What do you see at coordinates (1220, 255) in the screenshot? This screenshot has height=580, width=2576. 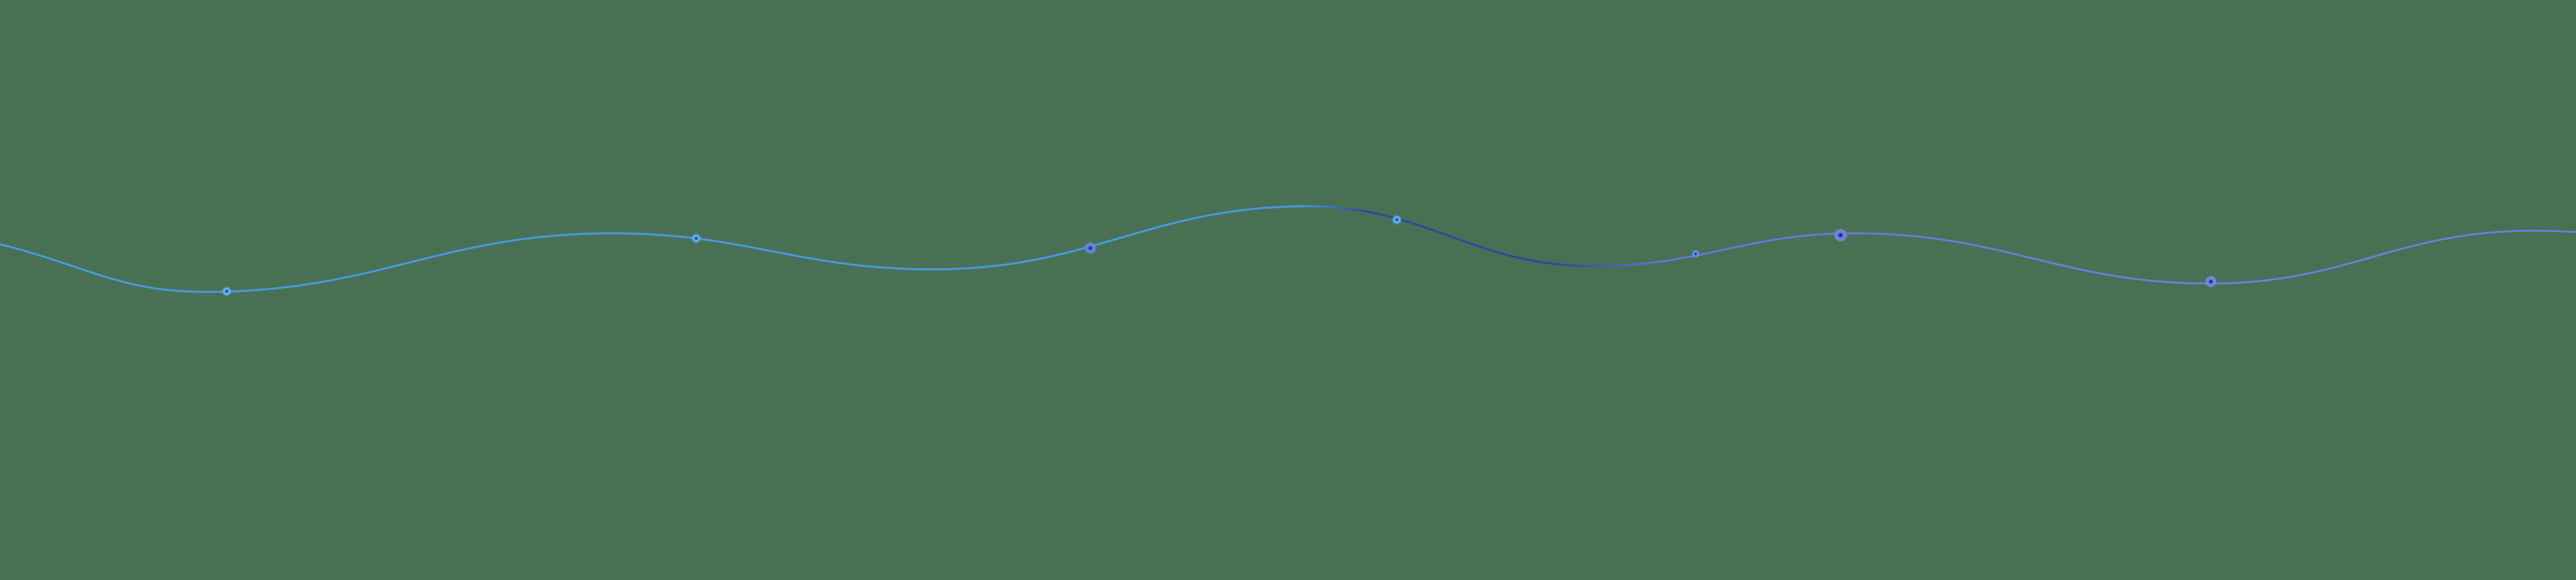 I see `data-point-markers` at bounding box center [1220, 255].